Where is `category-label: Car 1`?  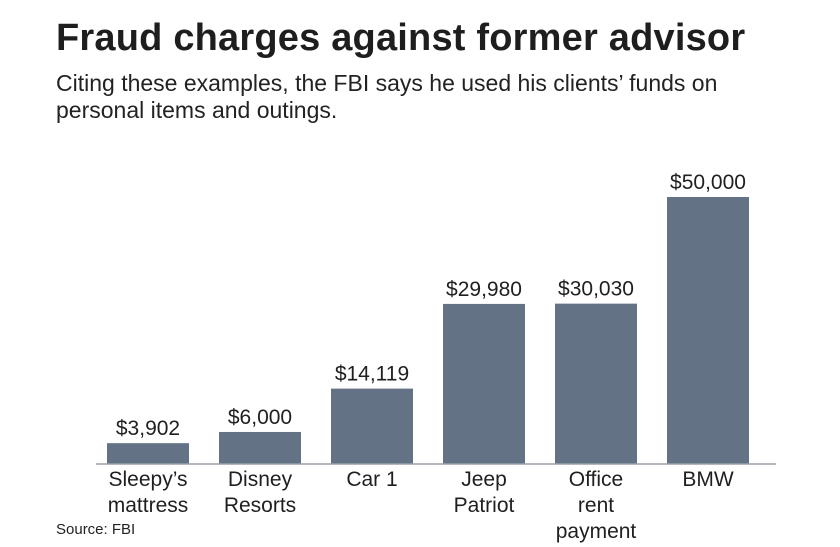 category-label: Car 1 is located at coordinates (371, 479).